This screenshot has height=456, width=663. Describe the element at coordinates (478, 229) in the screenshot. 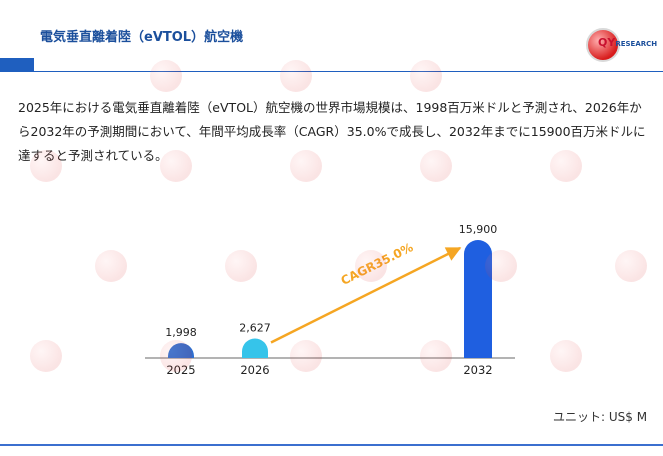

I see `value-label-2032: 15,900` at that location.